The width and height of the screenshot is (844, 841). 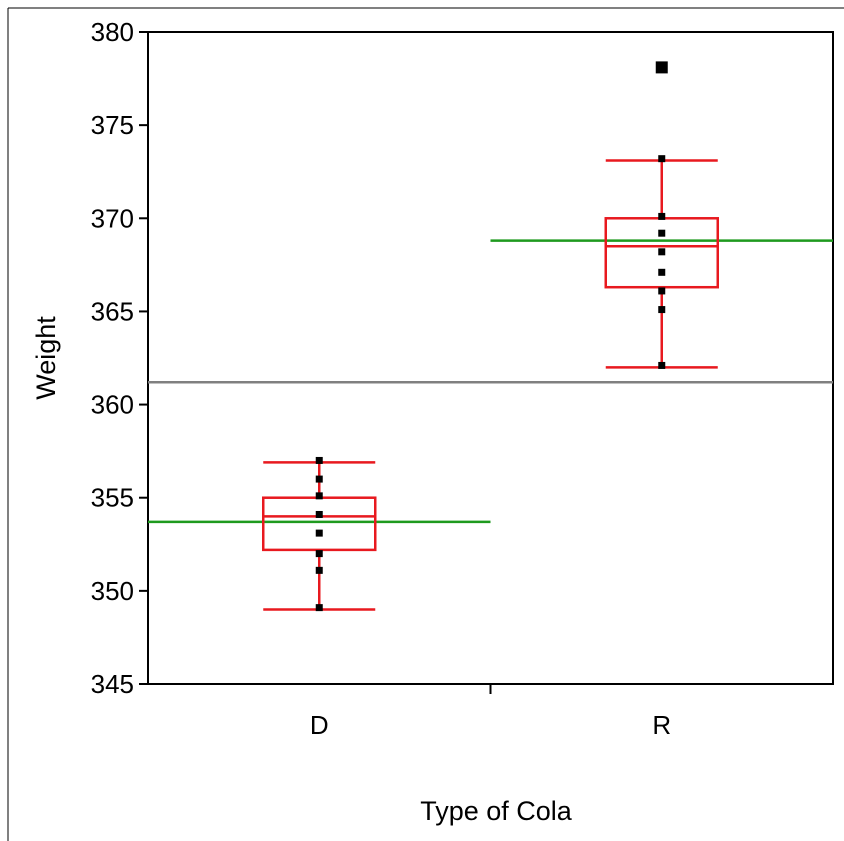 What do you see at coordinates (46, 358) in the screenshot?
I see `y-axis-title: Weight` at bounding box center [46, 358].